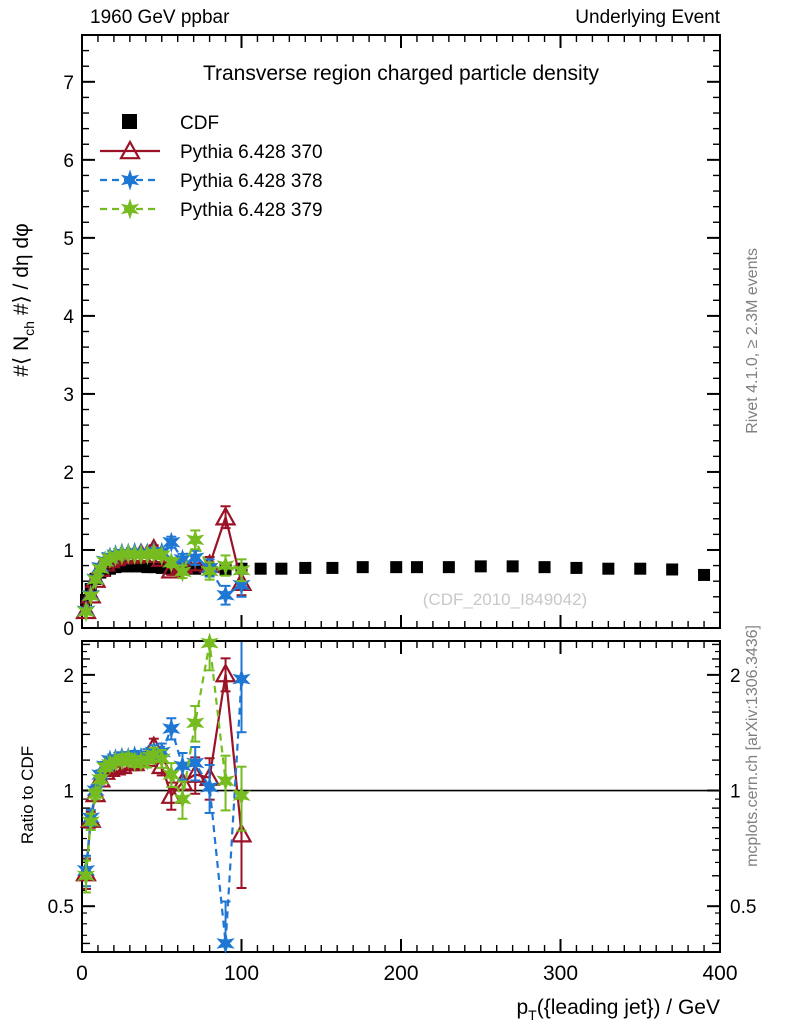 The height and width of the screenshot is (1024, 786). I want to click on main-ylabel-sub: ch, so click(29, 328).